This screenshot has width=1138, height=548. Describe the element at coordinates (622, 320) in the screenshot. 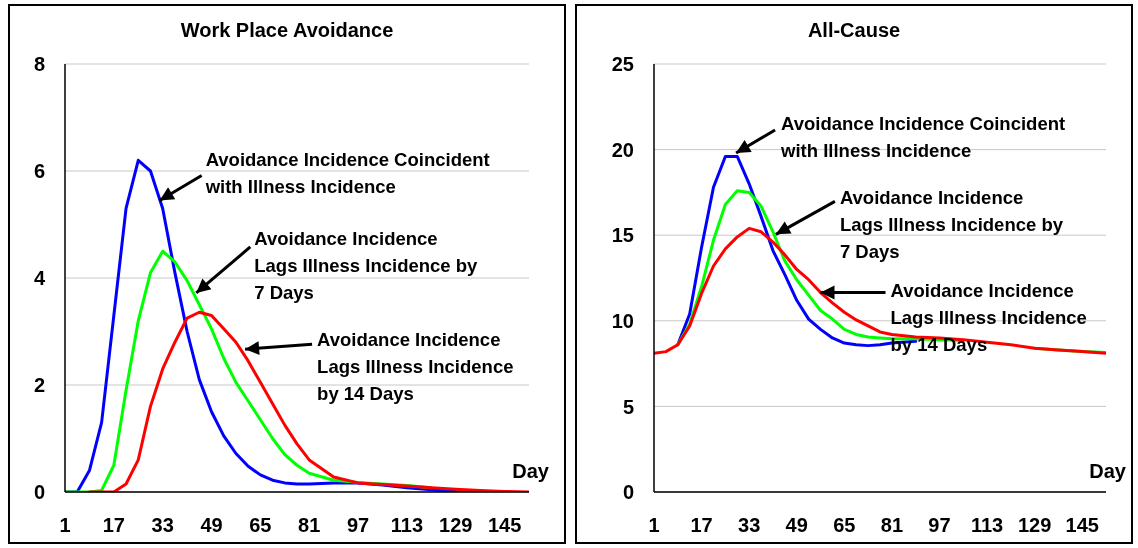

I see `y-tick-label: 10` at that location.